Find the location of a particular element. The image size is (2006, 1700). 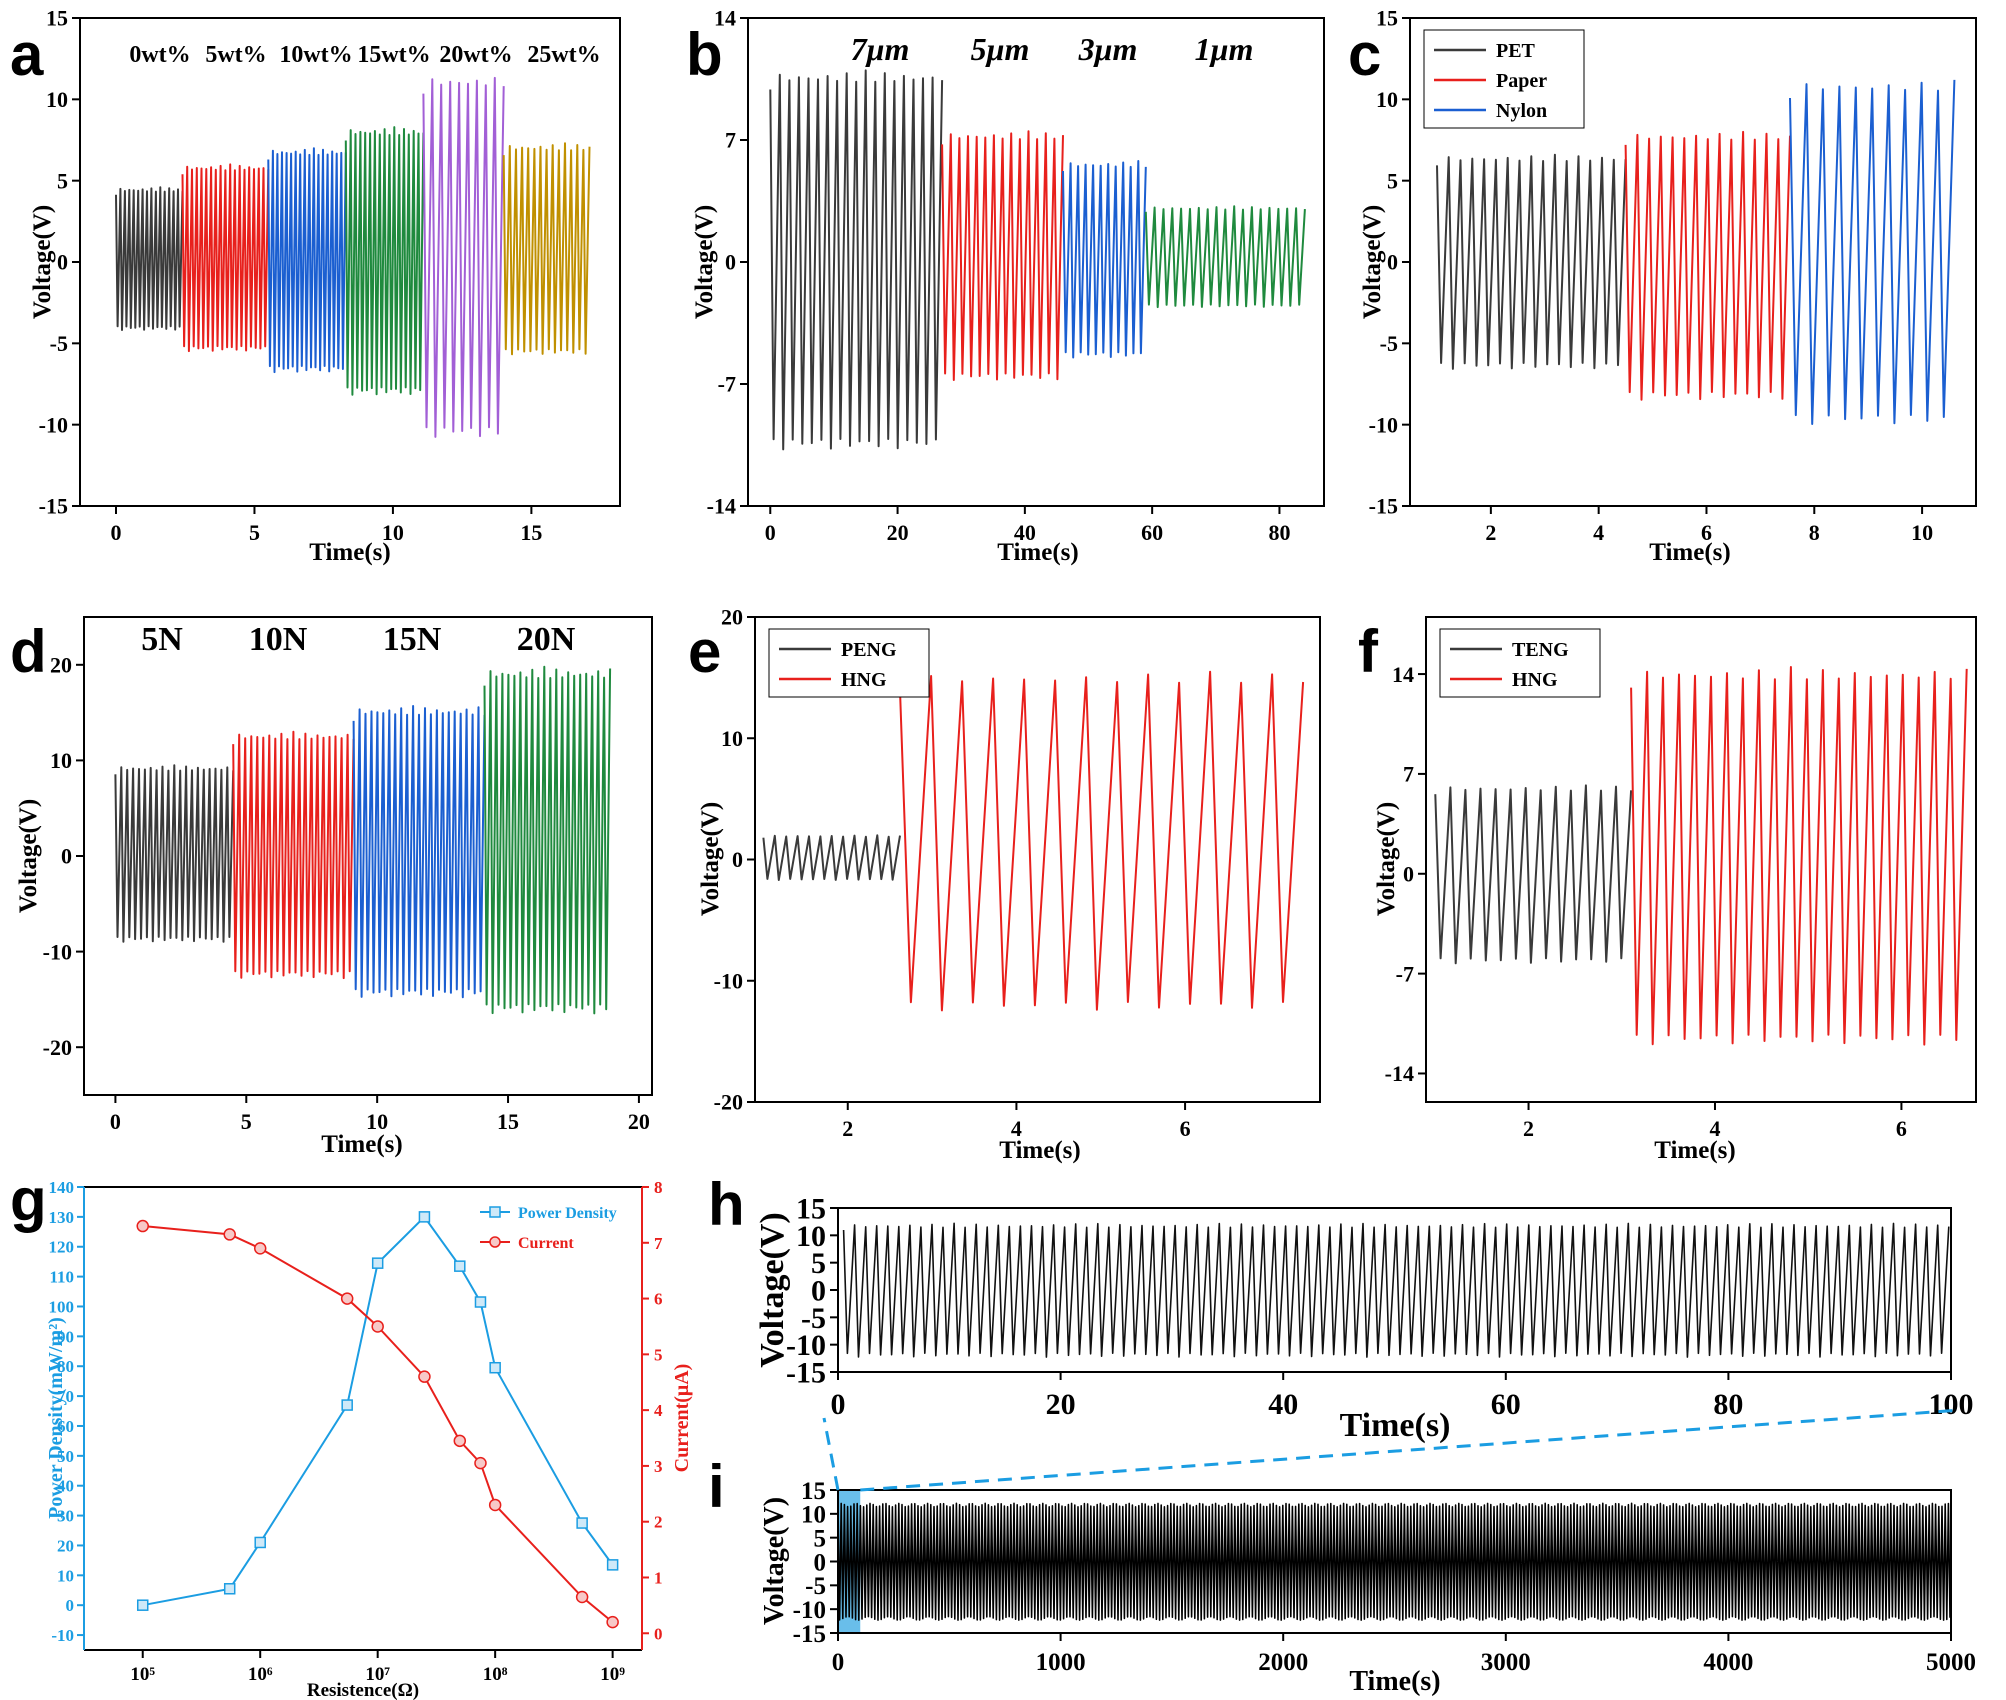

legend-label: PENG is located at coordinates (869, 650).